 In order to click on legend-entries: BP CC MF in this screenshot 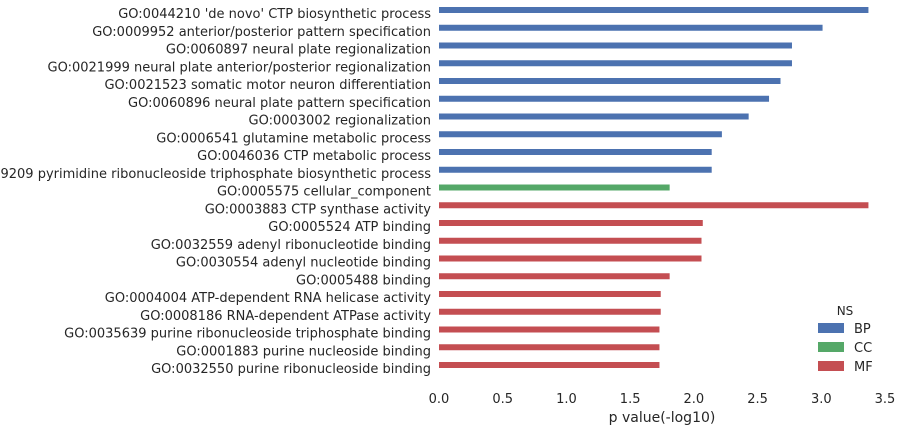, I will do `click(845, 348)`.